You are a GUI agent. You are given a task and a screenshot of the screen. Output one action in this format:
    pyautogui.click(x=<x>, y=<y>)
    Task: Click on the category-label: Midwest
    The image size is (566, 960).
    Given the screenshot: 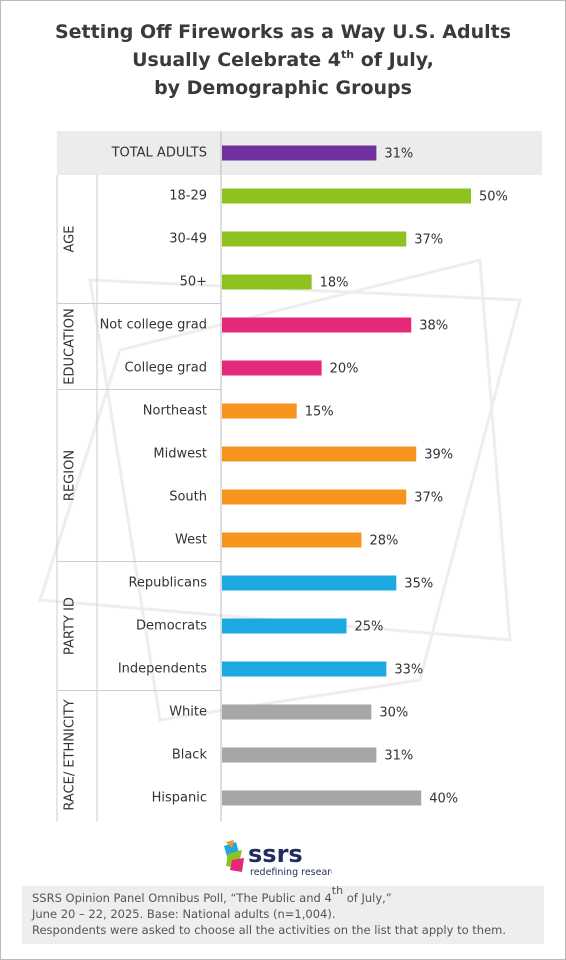 What is the action you would take?
    pyautogui.click(x=180, y=454)
    